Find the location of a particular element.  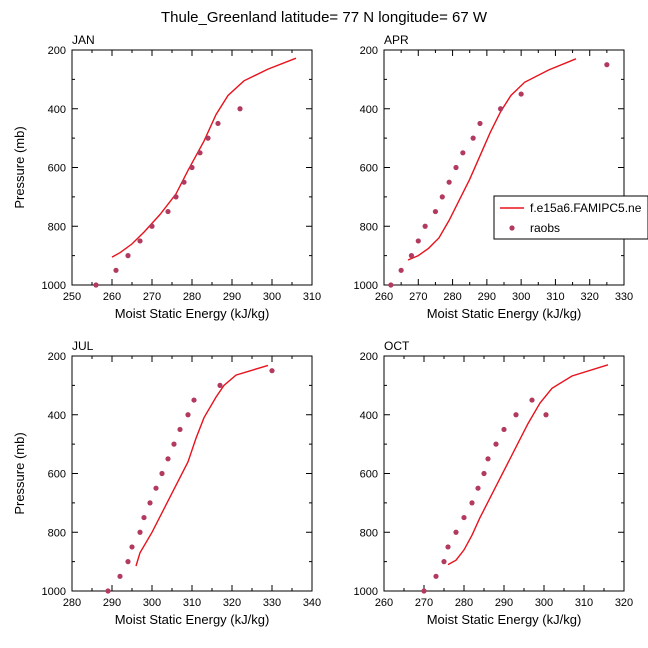

panel-label: JAN is located at coordinates (83, 40).